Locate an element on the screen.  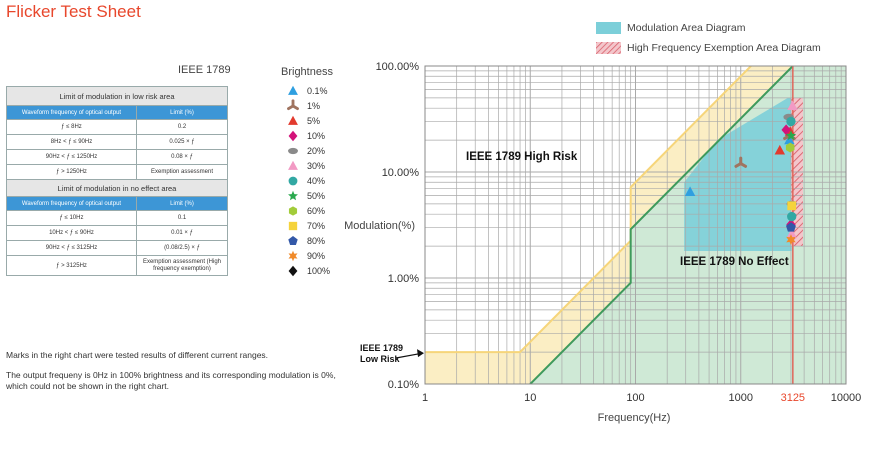
legend-label: 20% is located at coordinates (316, 151).